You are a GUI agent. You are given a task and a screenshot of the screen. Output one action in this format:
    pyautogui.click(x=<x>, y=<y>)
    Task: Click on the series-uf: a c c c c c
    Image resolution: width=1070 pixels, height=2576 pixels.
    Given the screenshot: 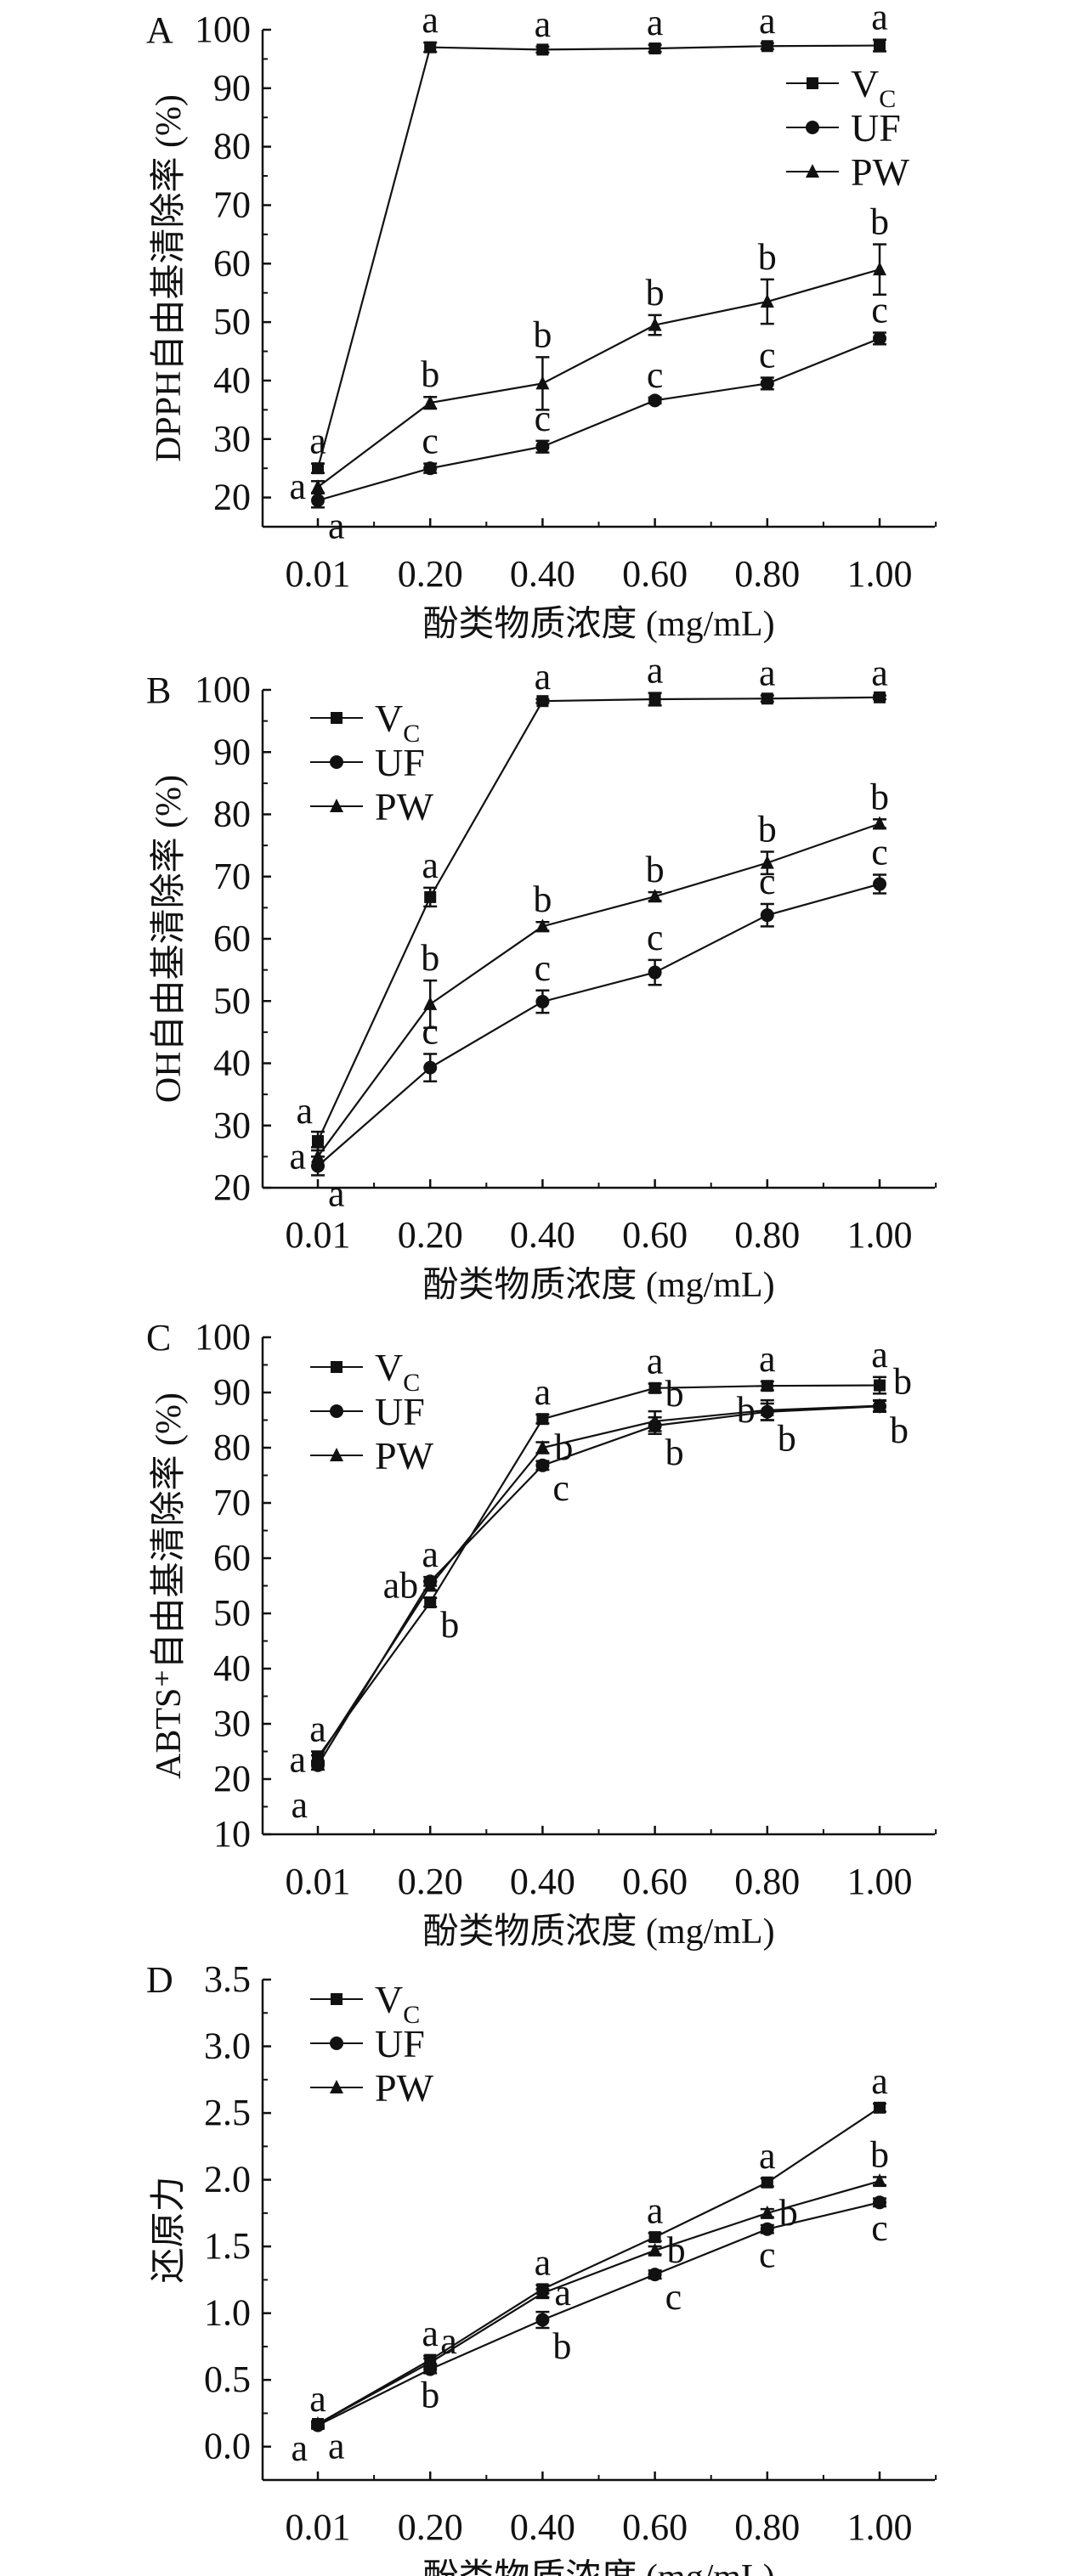 What is the action you would take?
    pyautogui.click(x=599, y=1023)
    